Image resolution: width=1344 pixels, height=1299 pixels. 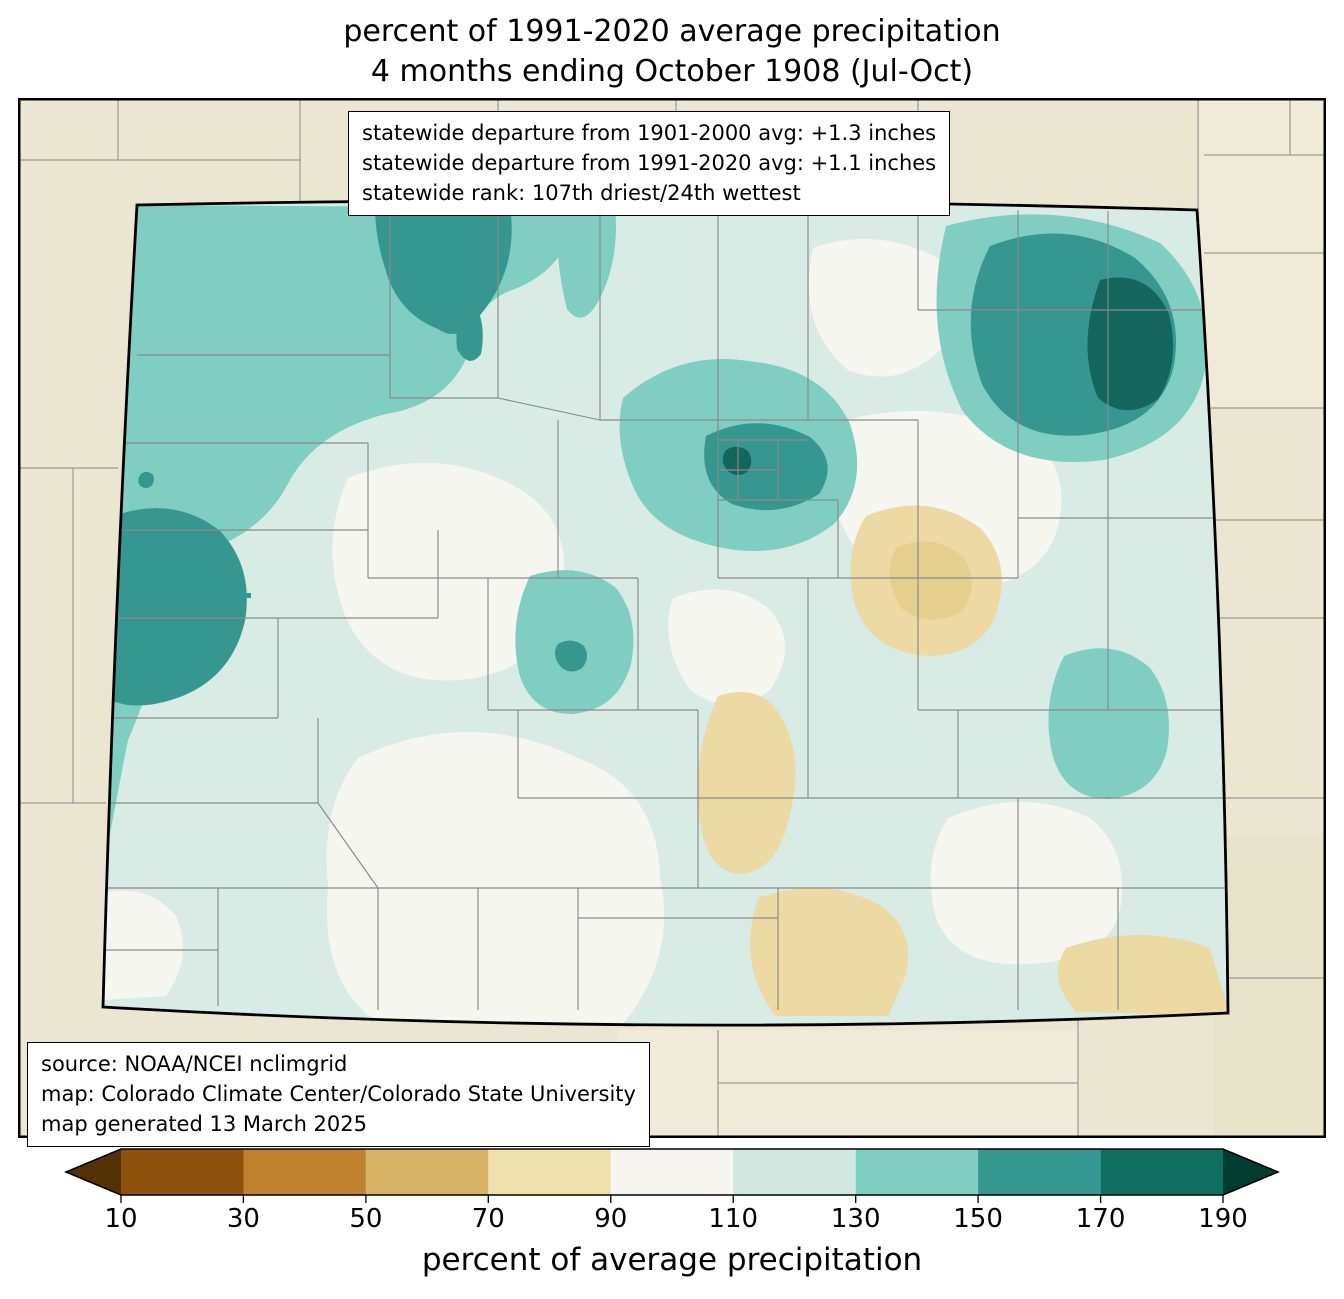 What do you see at coordinates (672, 1260) in the screenshot?
I see `colorbar-axis-label: percent of average precipitation` at bounding box center [672, 1260].